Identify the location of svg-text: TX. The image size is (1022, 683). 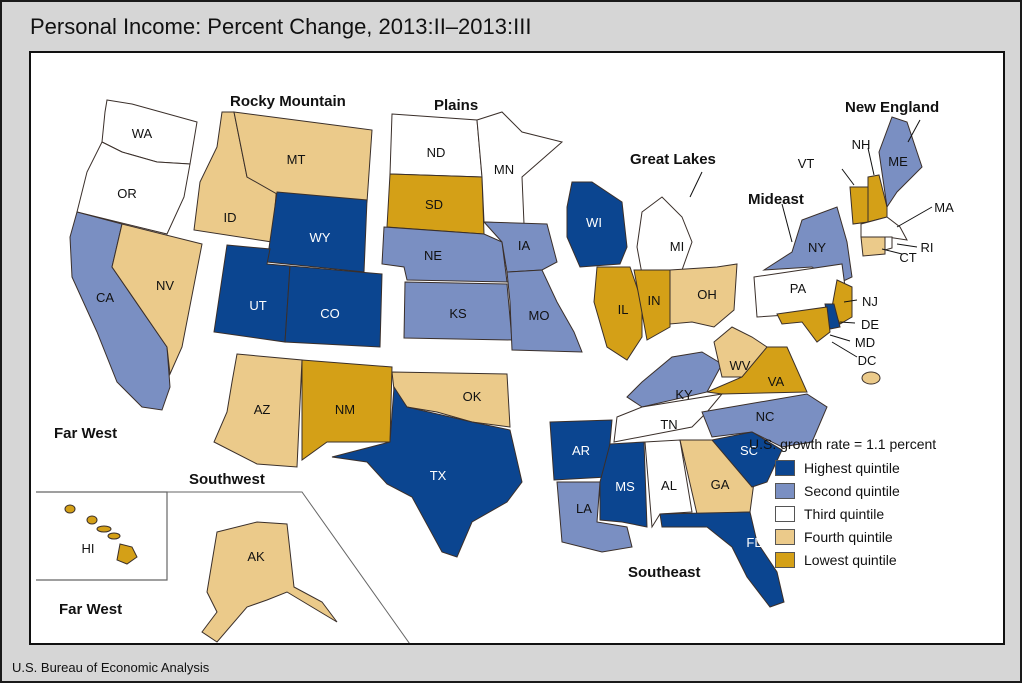
(438, 475).